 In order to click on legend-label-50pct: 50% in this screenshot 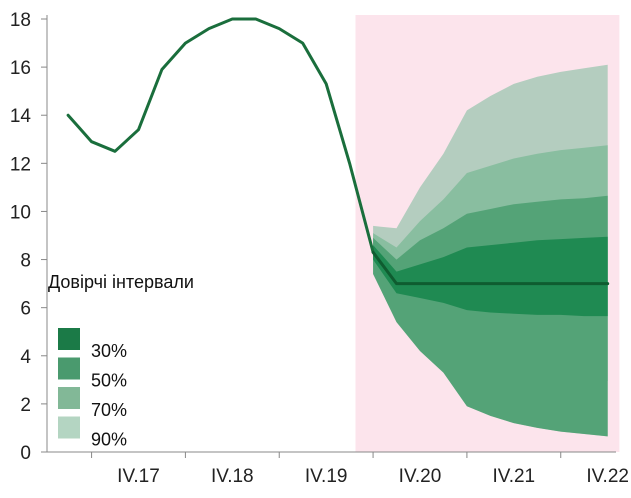, I will do `click(109, 381)`.